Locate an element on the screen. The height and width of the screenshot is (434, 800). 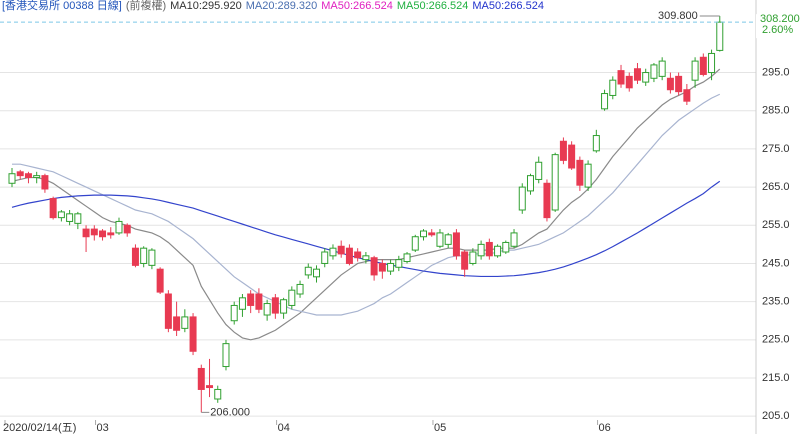
y-tick-label: 275.0 is located at coordinates (776, 149).